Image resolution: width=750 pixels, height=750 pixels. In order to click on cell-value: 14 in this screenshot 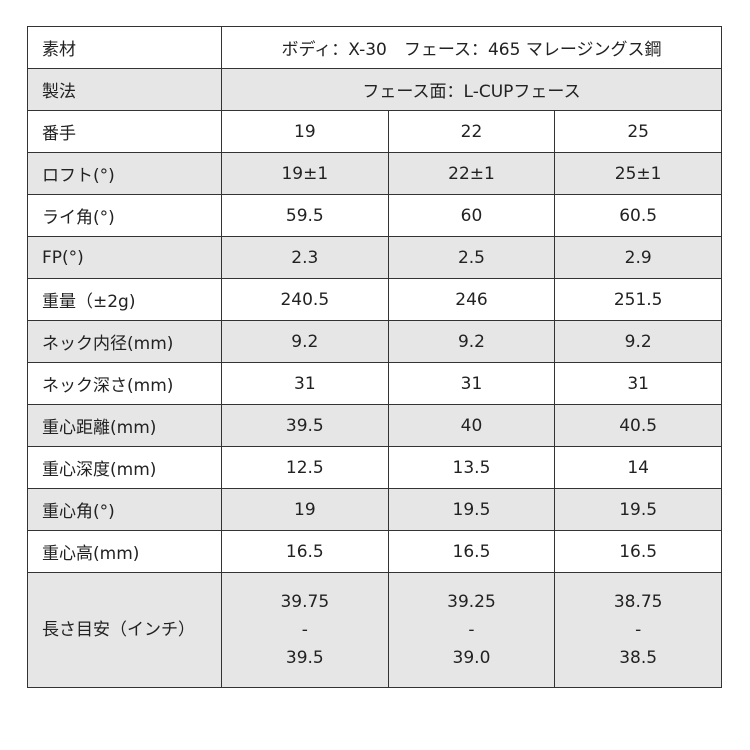, I will do `click(638, 467)`.